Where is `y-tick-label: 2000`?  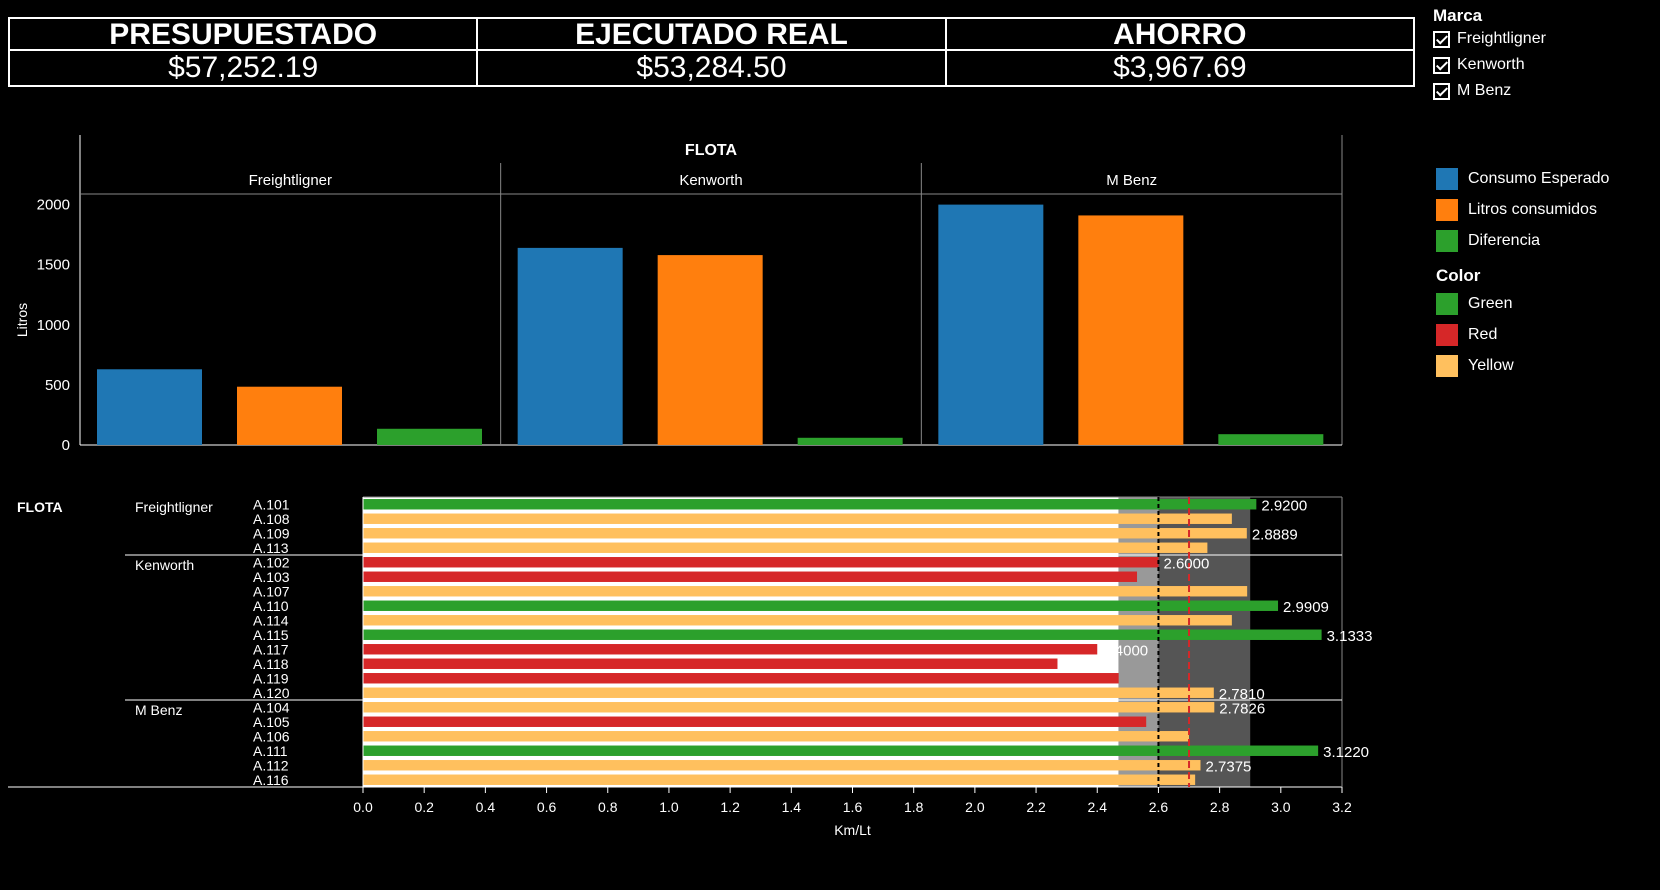
y-tick-label: 2000 is located at coordinates (53, 205).